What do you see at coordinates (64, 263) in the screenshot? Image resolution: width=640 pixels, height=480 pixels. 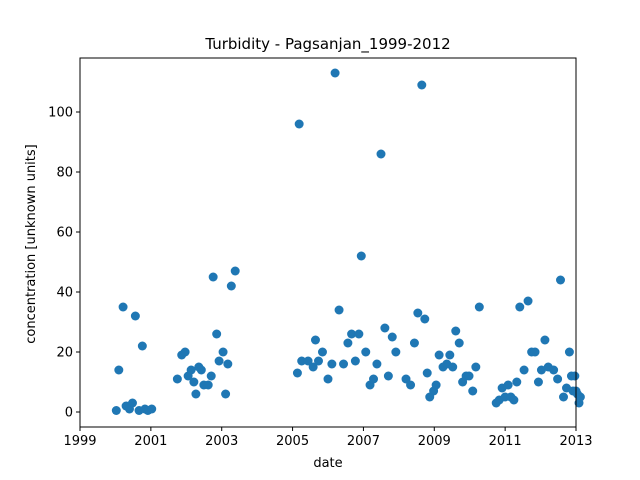 I see `y-axis-ticks: 0 20 40 60 80 100` at bounding box center [64, 263].